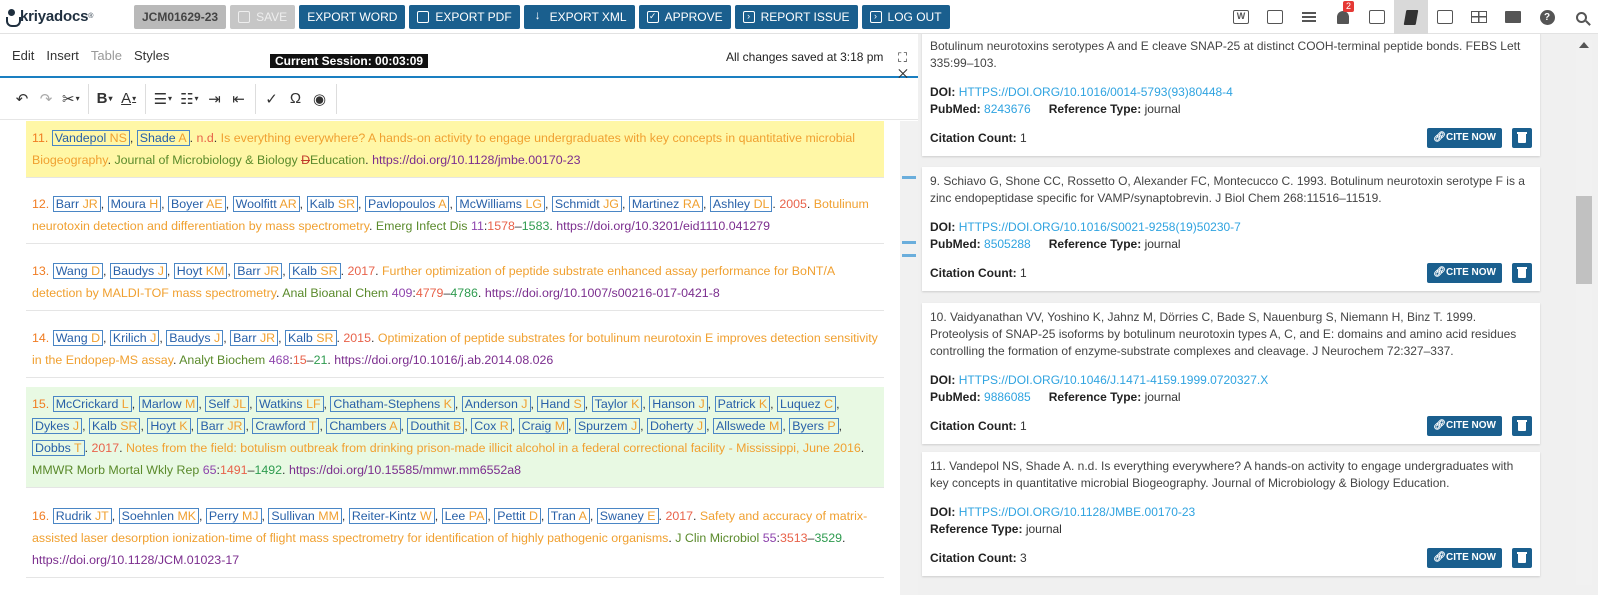 The width and height of the screenshot is (1598, 595). Describe the element at coordinates (1479, 17) in the screenshot. I see `table-icon` at that location.